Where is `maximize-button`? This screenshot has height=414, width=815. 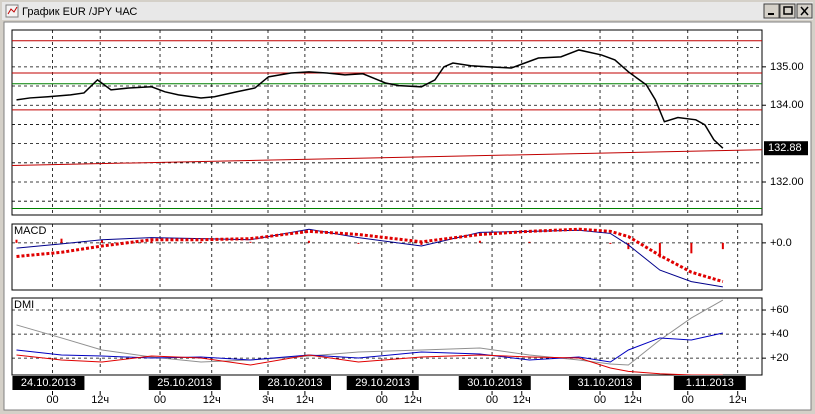
maximize-button is located at coordinates (787, 11).